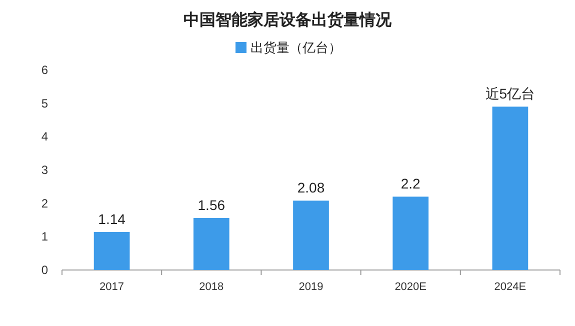  Describe the element at coordinates (212, 205) in the screenshot. I see `data-label: 1.56` at that location.